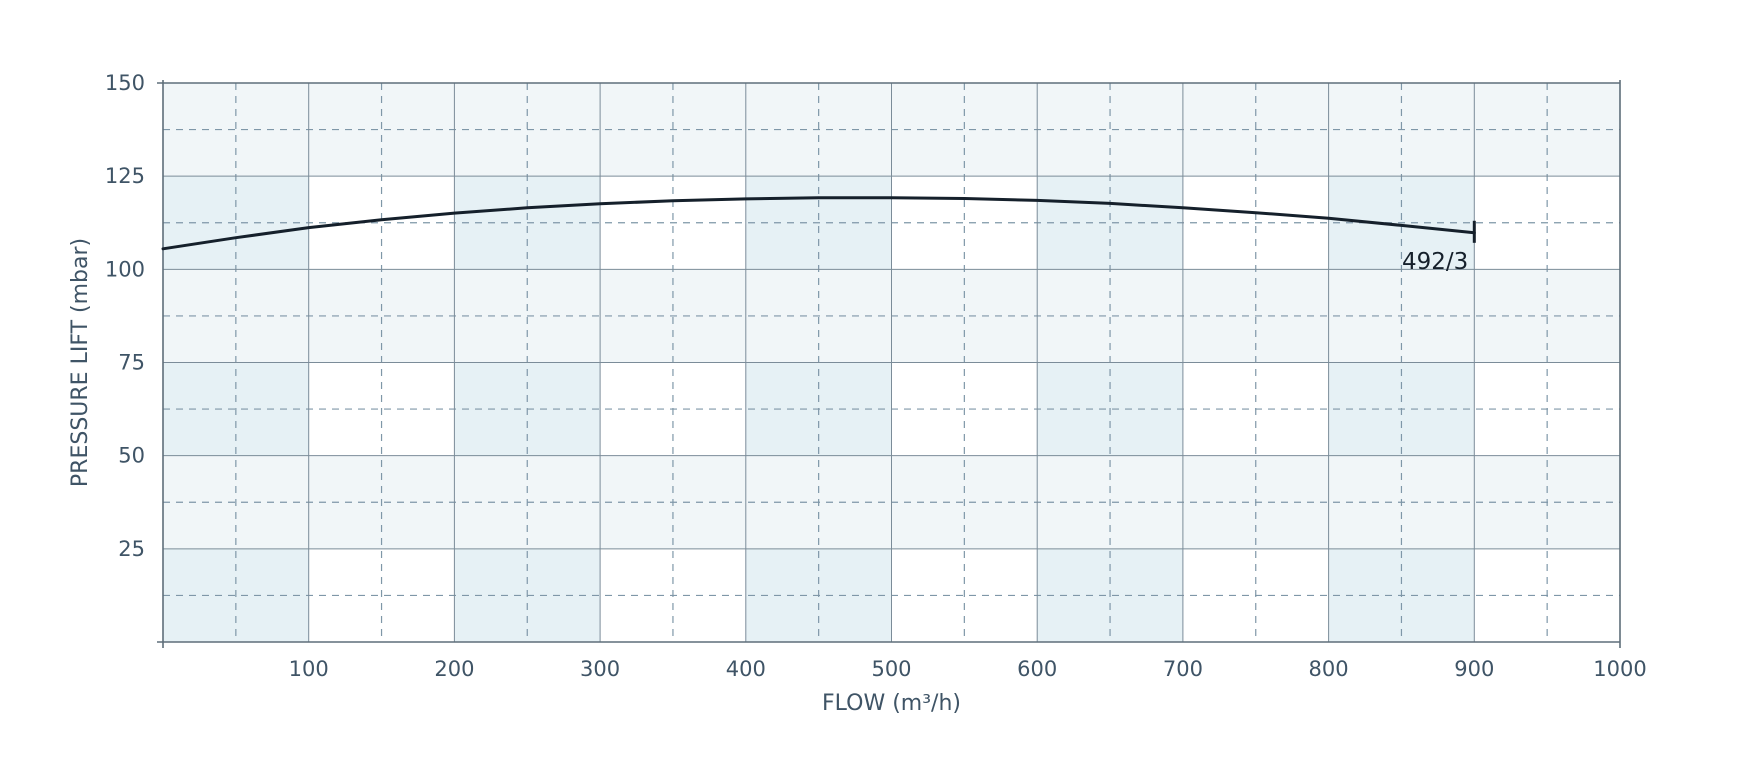 This screenshot has width=1762, height=770. What do you see at coordinates (125, 269) in the screenshot?
I see `y-tick-label: 100` at bounding box center [125, 269].